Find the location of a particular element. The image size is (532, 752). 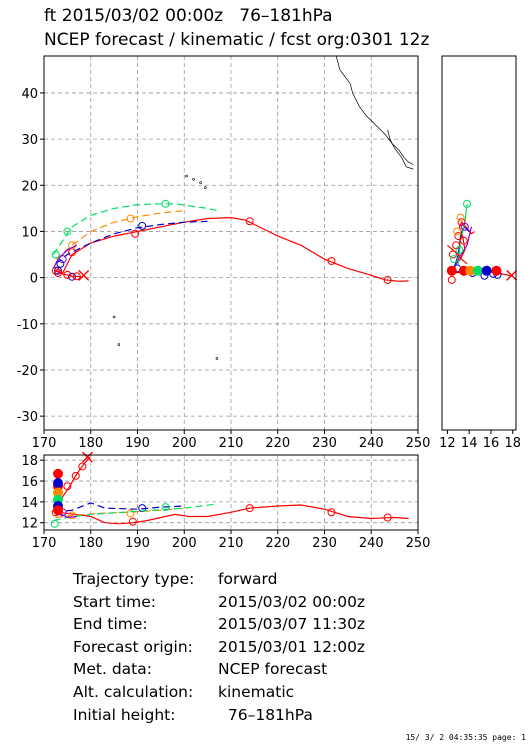

x-tick-label: 16 is located at coordinates (491, 443).